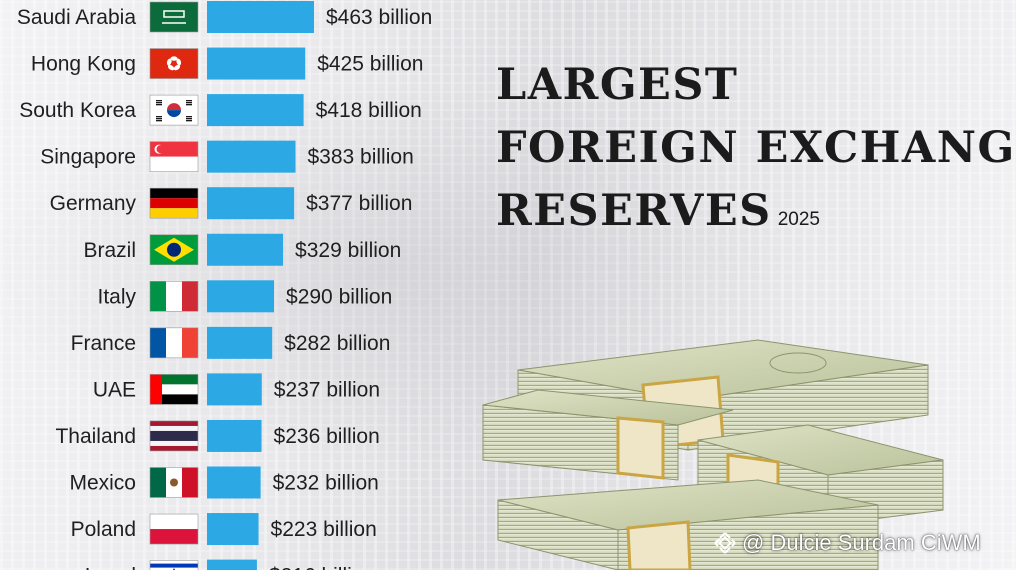 This screenshot has width=1016, height=570. What do you see at coordinates (234, 435) in the screenshot?
I see `bar-thailand` at bounding box center [234, 435].